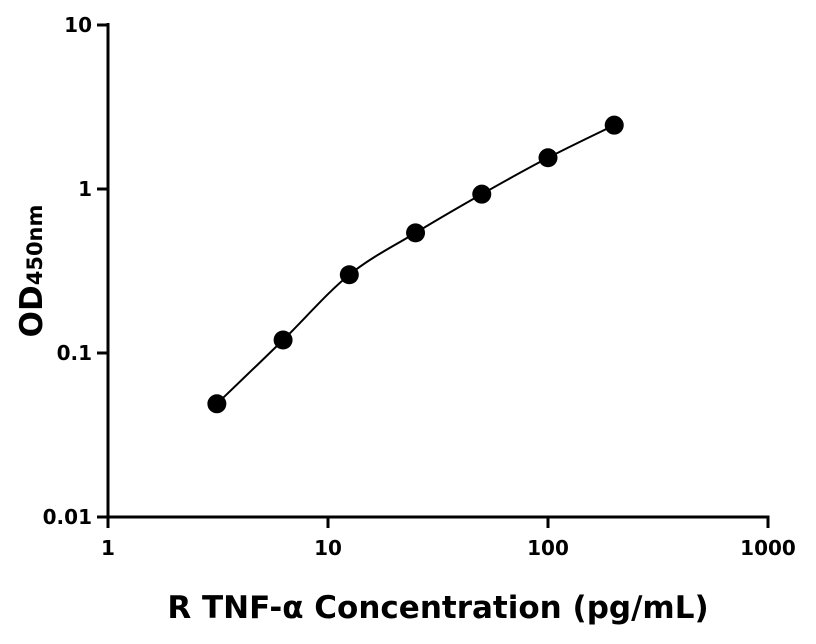 The image size is (816, 644). I want to click on y-axis-label: OD450nm, so click(32, 271).